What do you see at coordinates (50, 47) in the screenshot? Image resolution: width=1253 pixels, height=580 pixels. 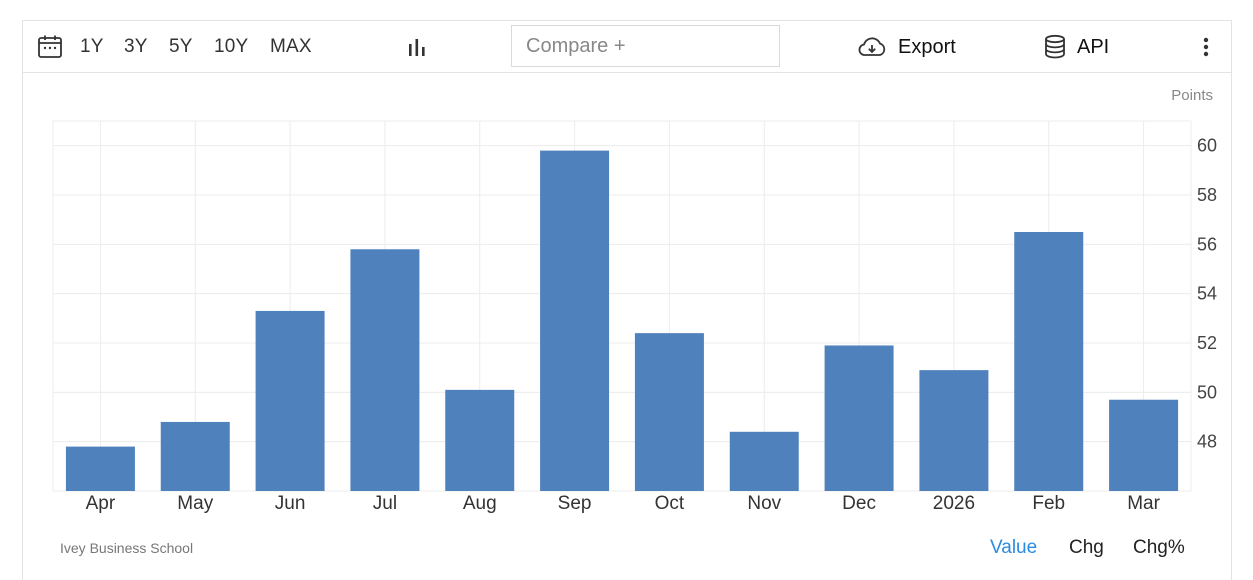 I see `calendar-icon` at bounding box center [50, 47].